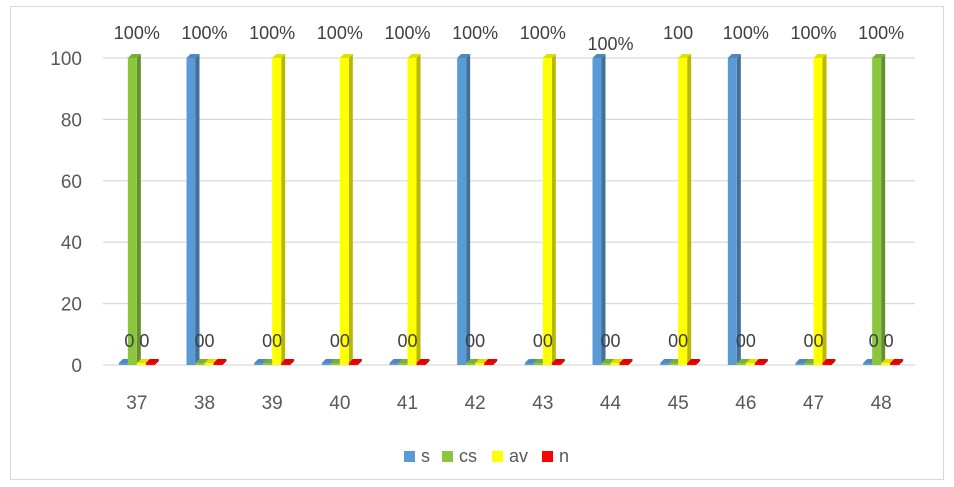 This screenshot has width=954, height=487. I want to click on legend-swatch-av, so click(497, 456).